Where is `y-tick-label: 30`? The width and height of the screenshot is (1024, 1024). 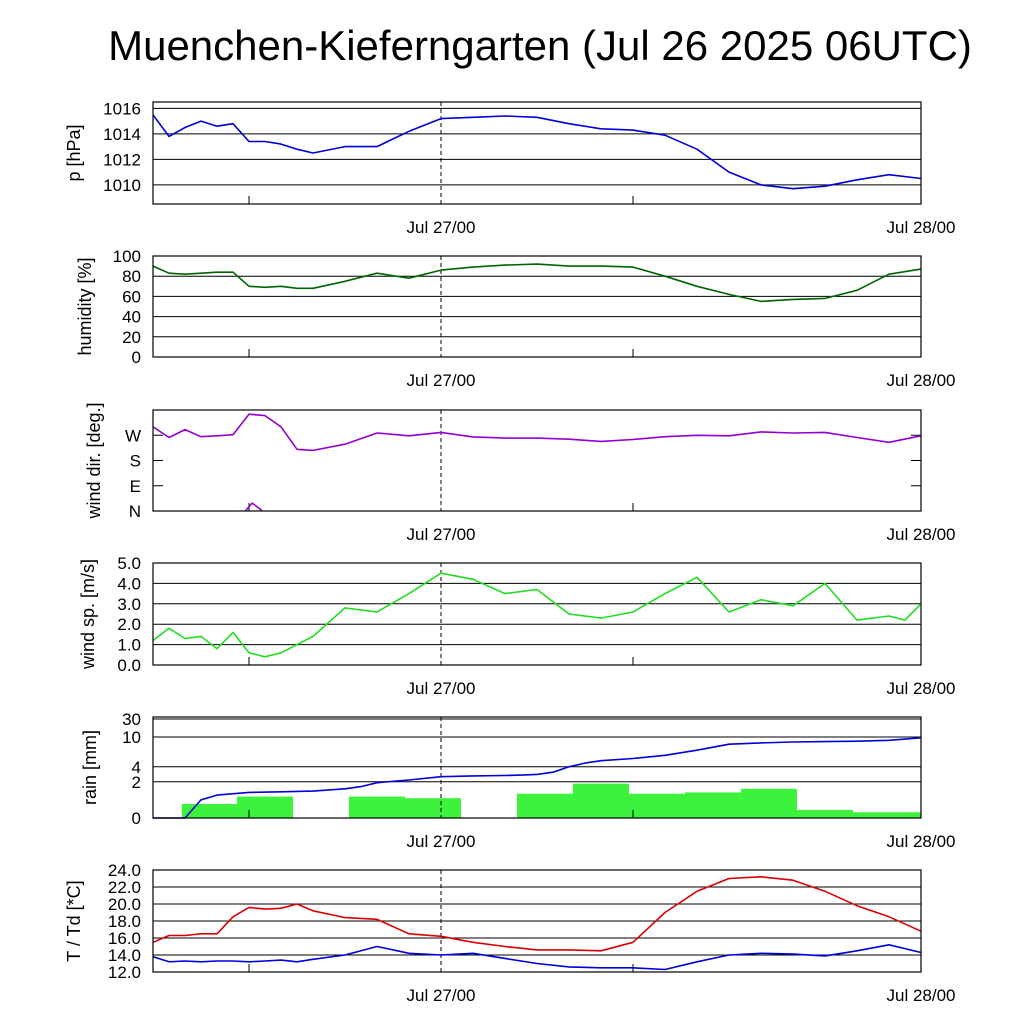 y-tick-label: 30 is located at coordinates (131, 719).